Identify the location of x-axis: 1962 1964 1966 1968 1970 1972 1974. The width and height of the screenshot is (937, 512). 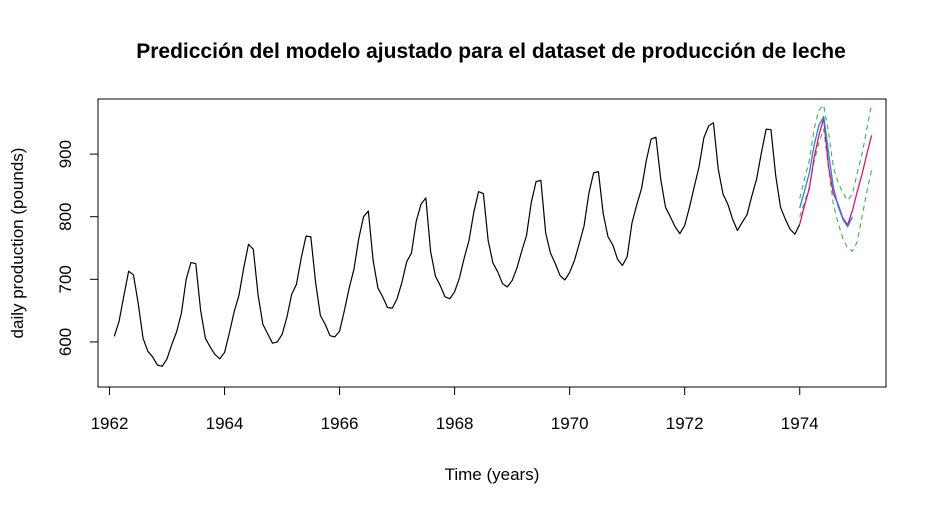
(455, 409).